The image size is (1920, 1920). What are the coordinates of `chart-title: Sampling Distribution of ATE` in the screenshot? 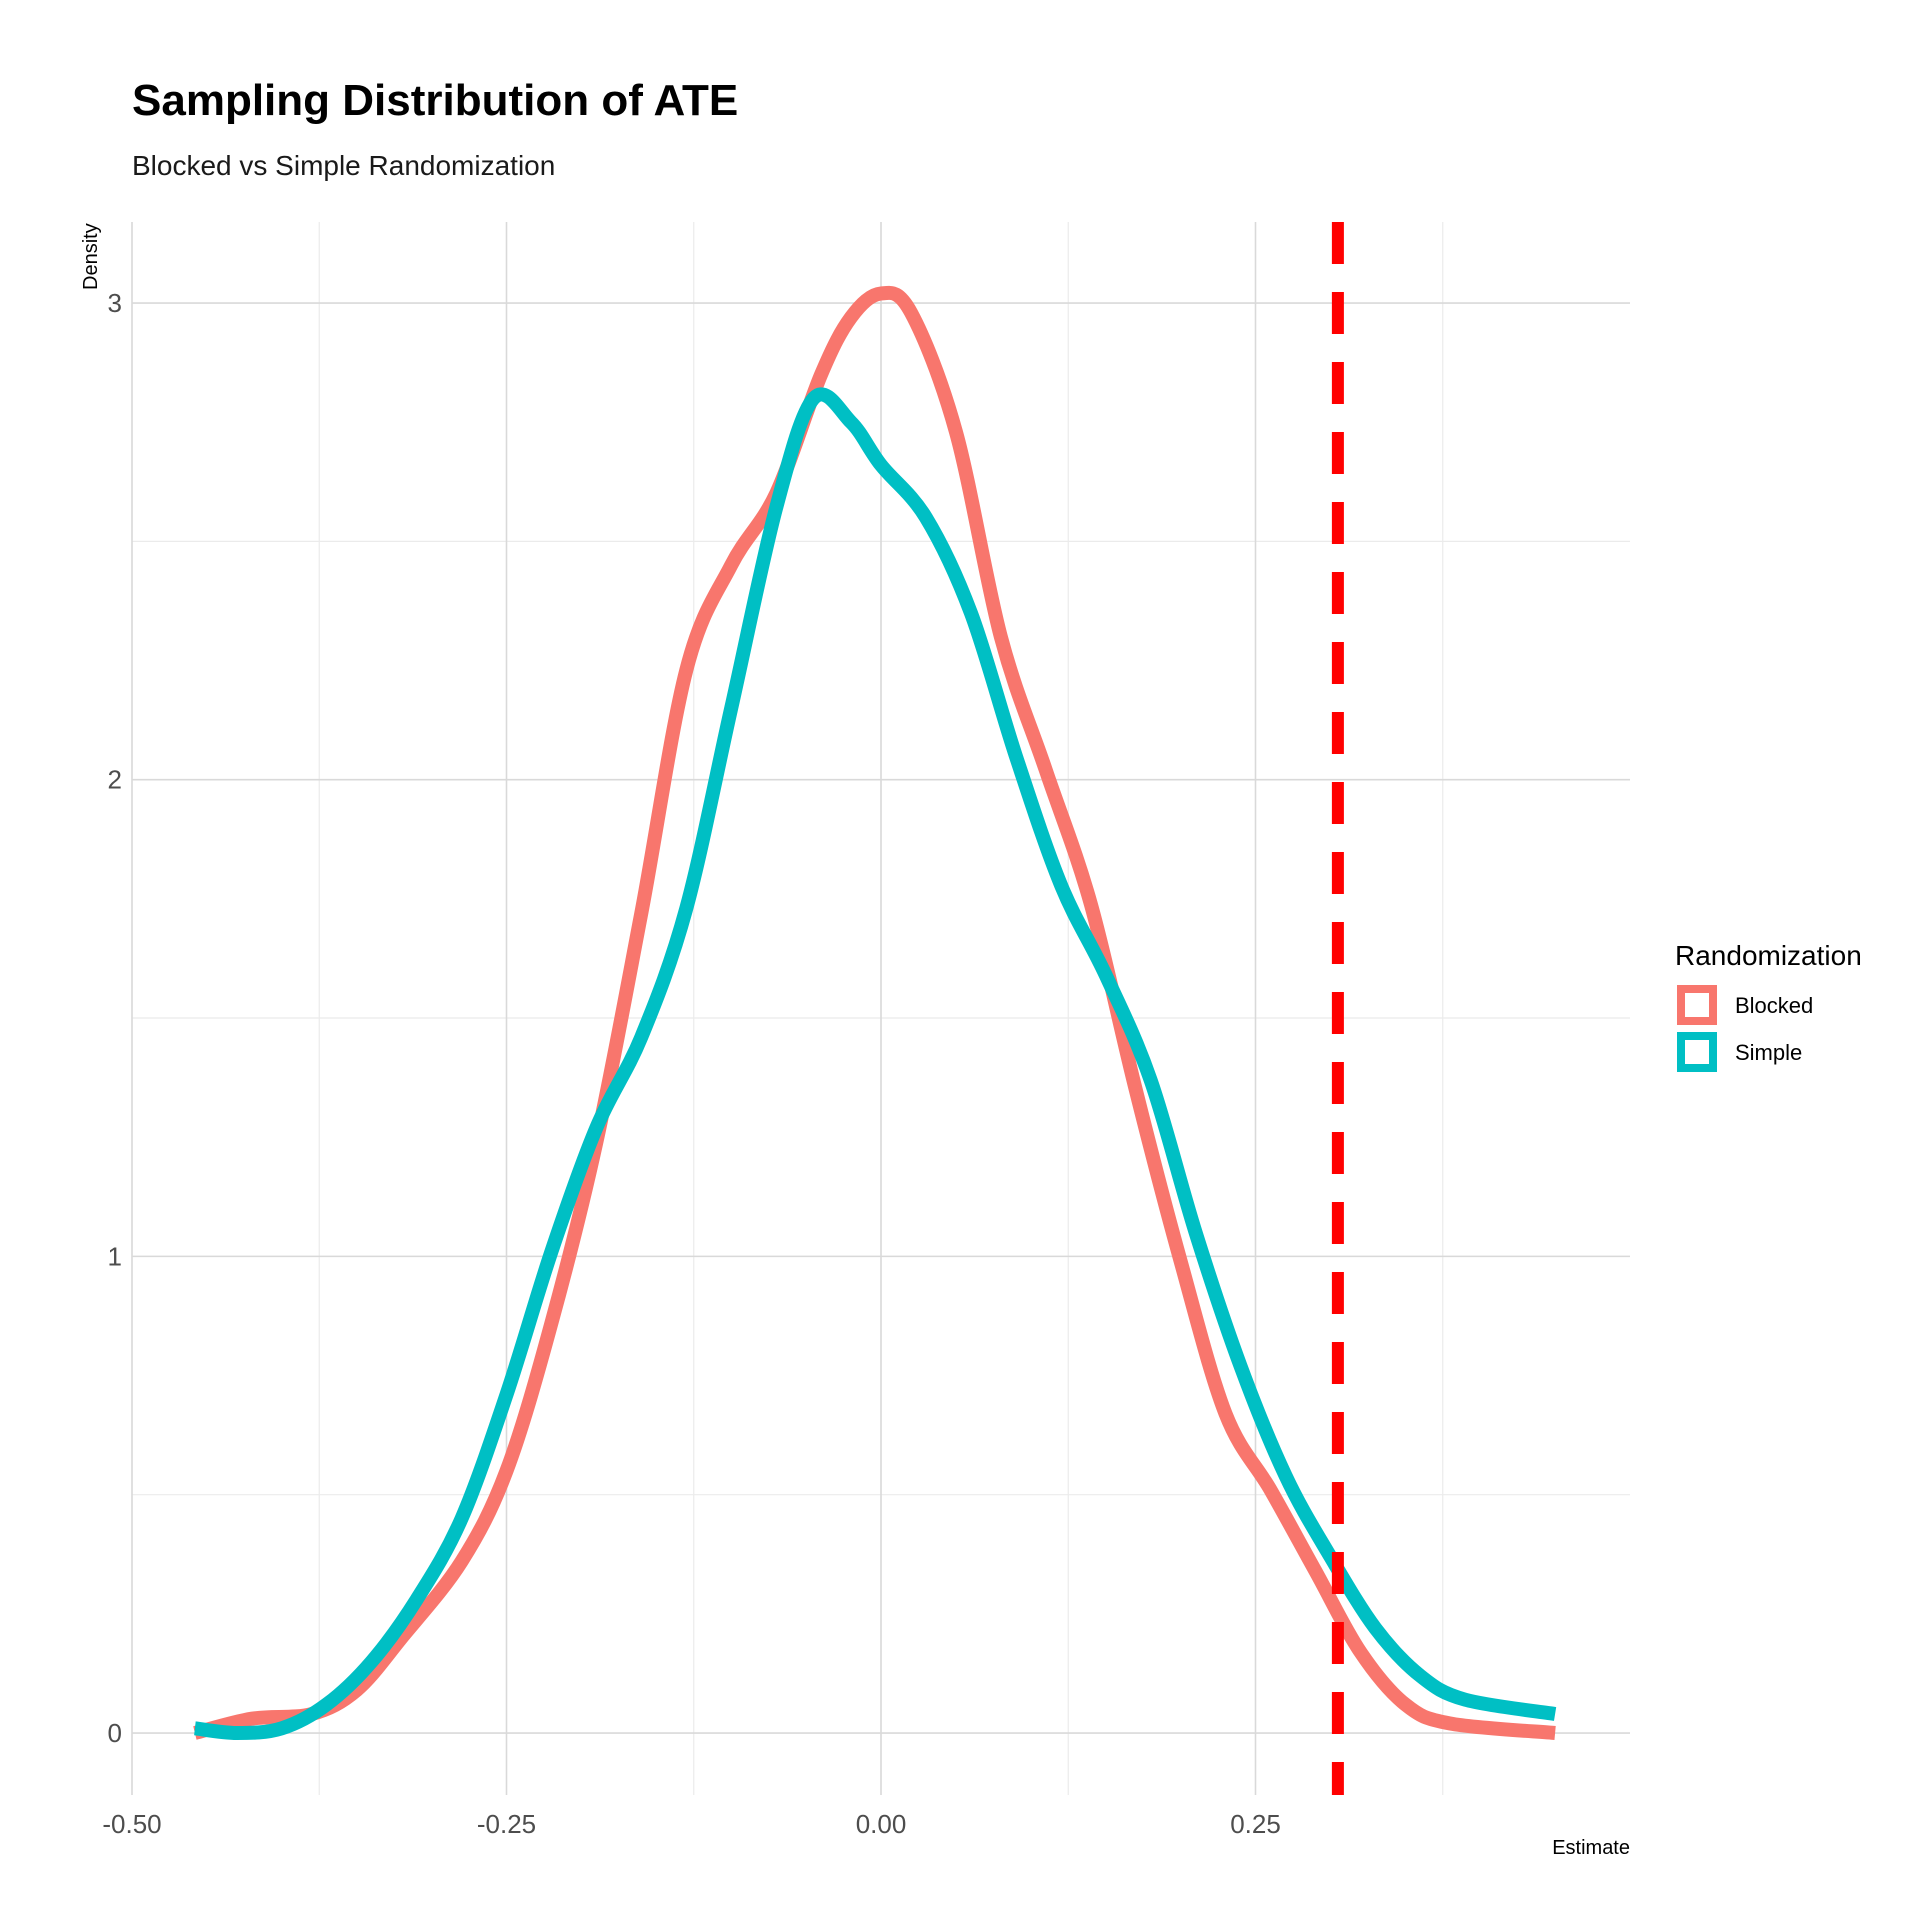 It's located at (435, 100).